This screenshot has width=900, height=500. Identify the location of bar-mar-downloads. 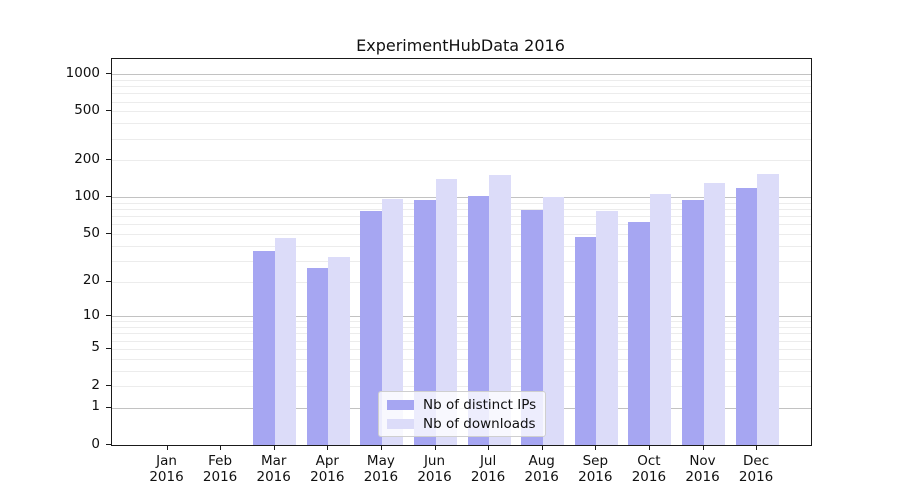
(285, 341).